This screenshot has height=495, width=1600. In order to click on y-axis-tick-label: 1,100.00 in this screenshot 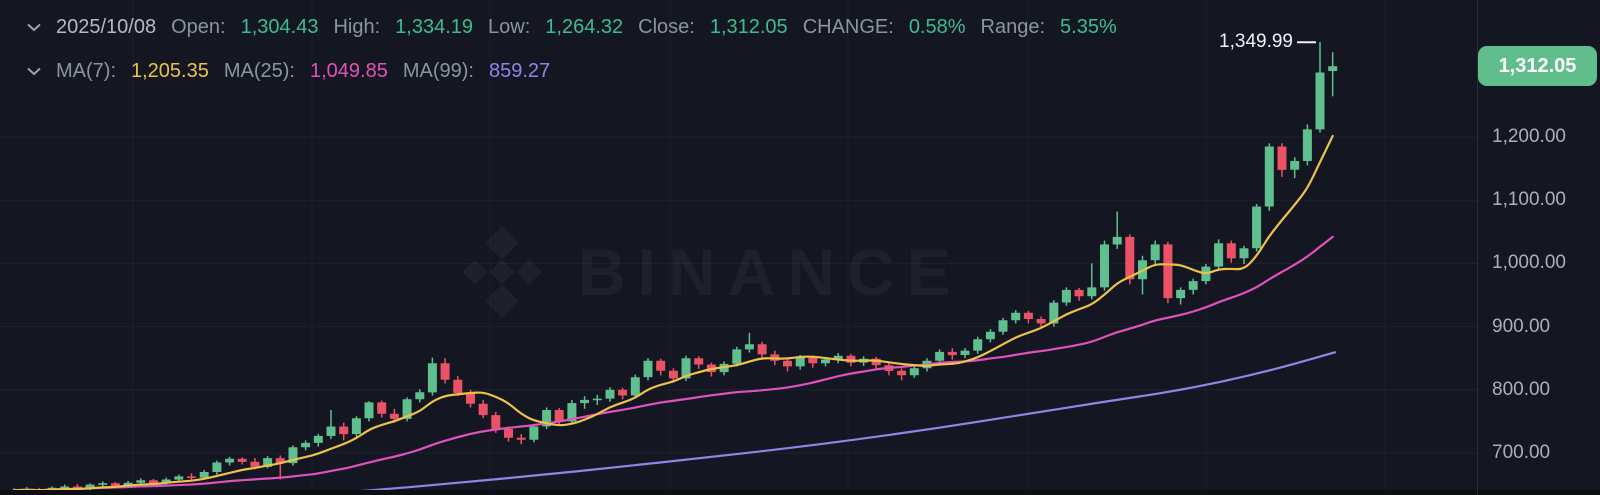, I will do `click(1529, 200)`.